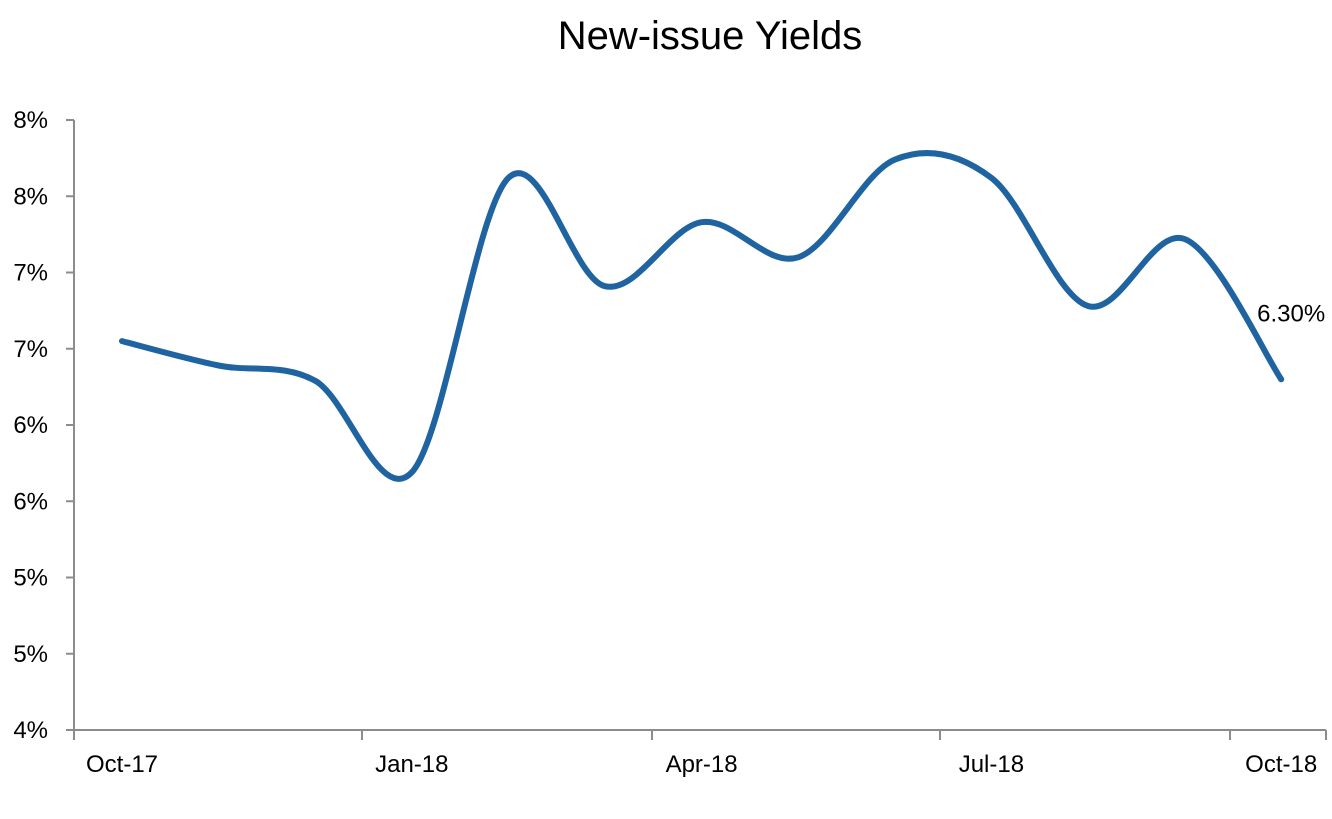 Image resolution: width=1332 pixels, height=819 pixels. Describe the element at coordinates (710, 36) in the screenshot. I see `chart-title: New-issue Yields` at that location.